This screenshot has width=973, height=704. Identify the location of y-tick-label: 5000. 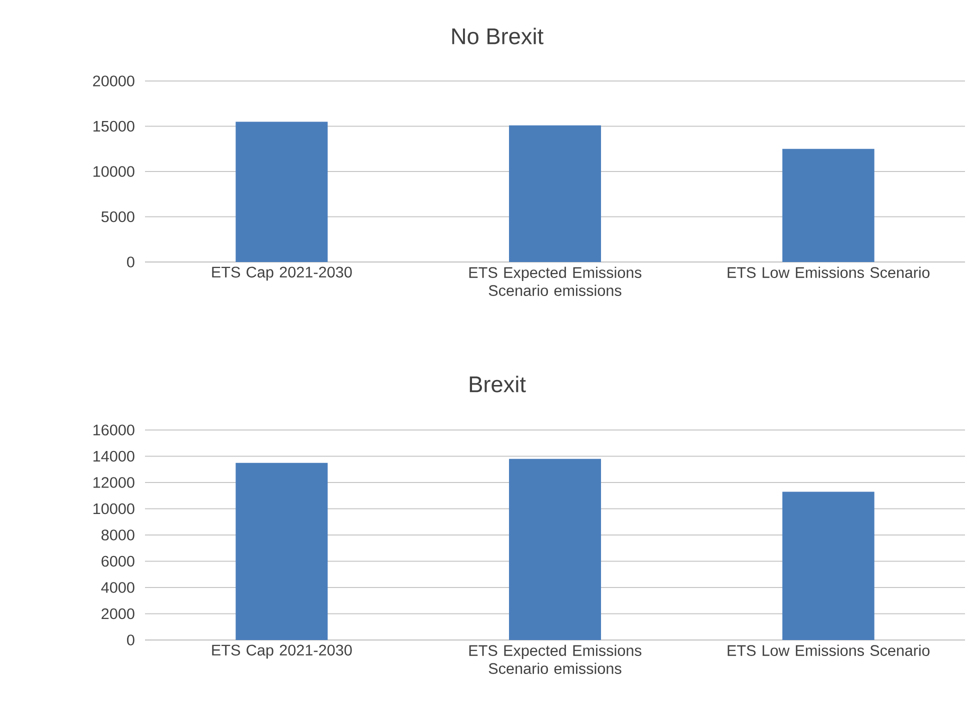
(117, 216).